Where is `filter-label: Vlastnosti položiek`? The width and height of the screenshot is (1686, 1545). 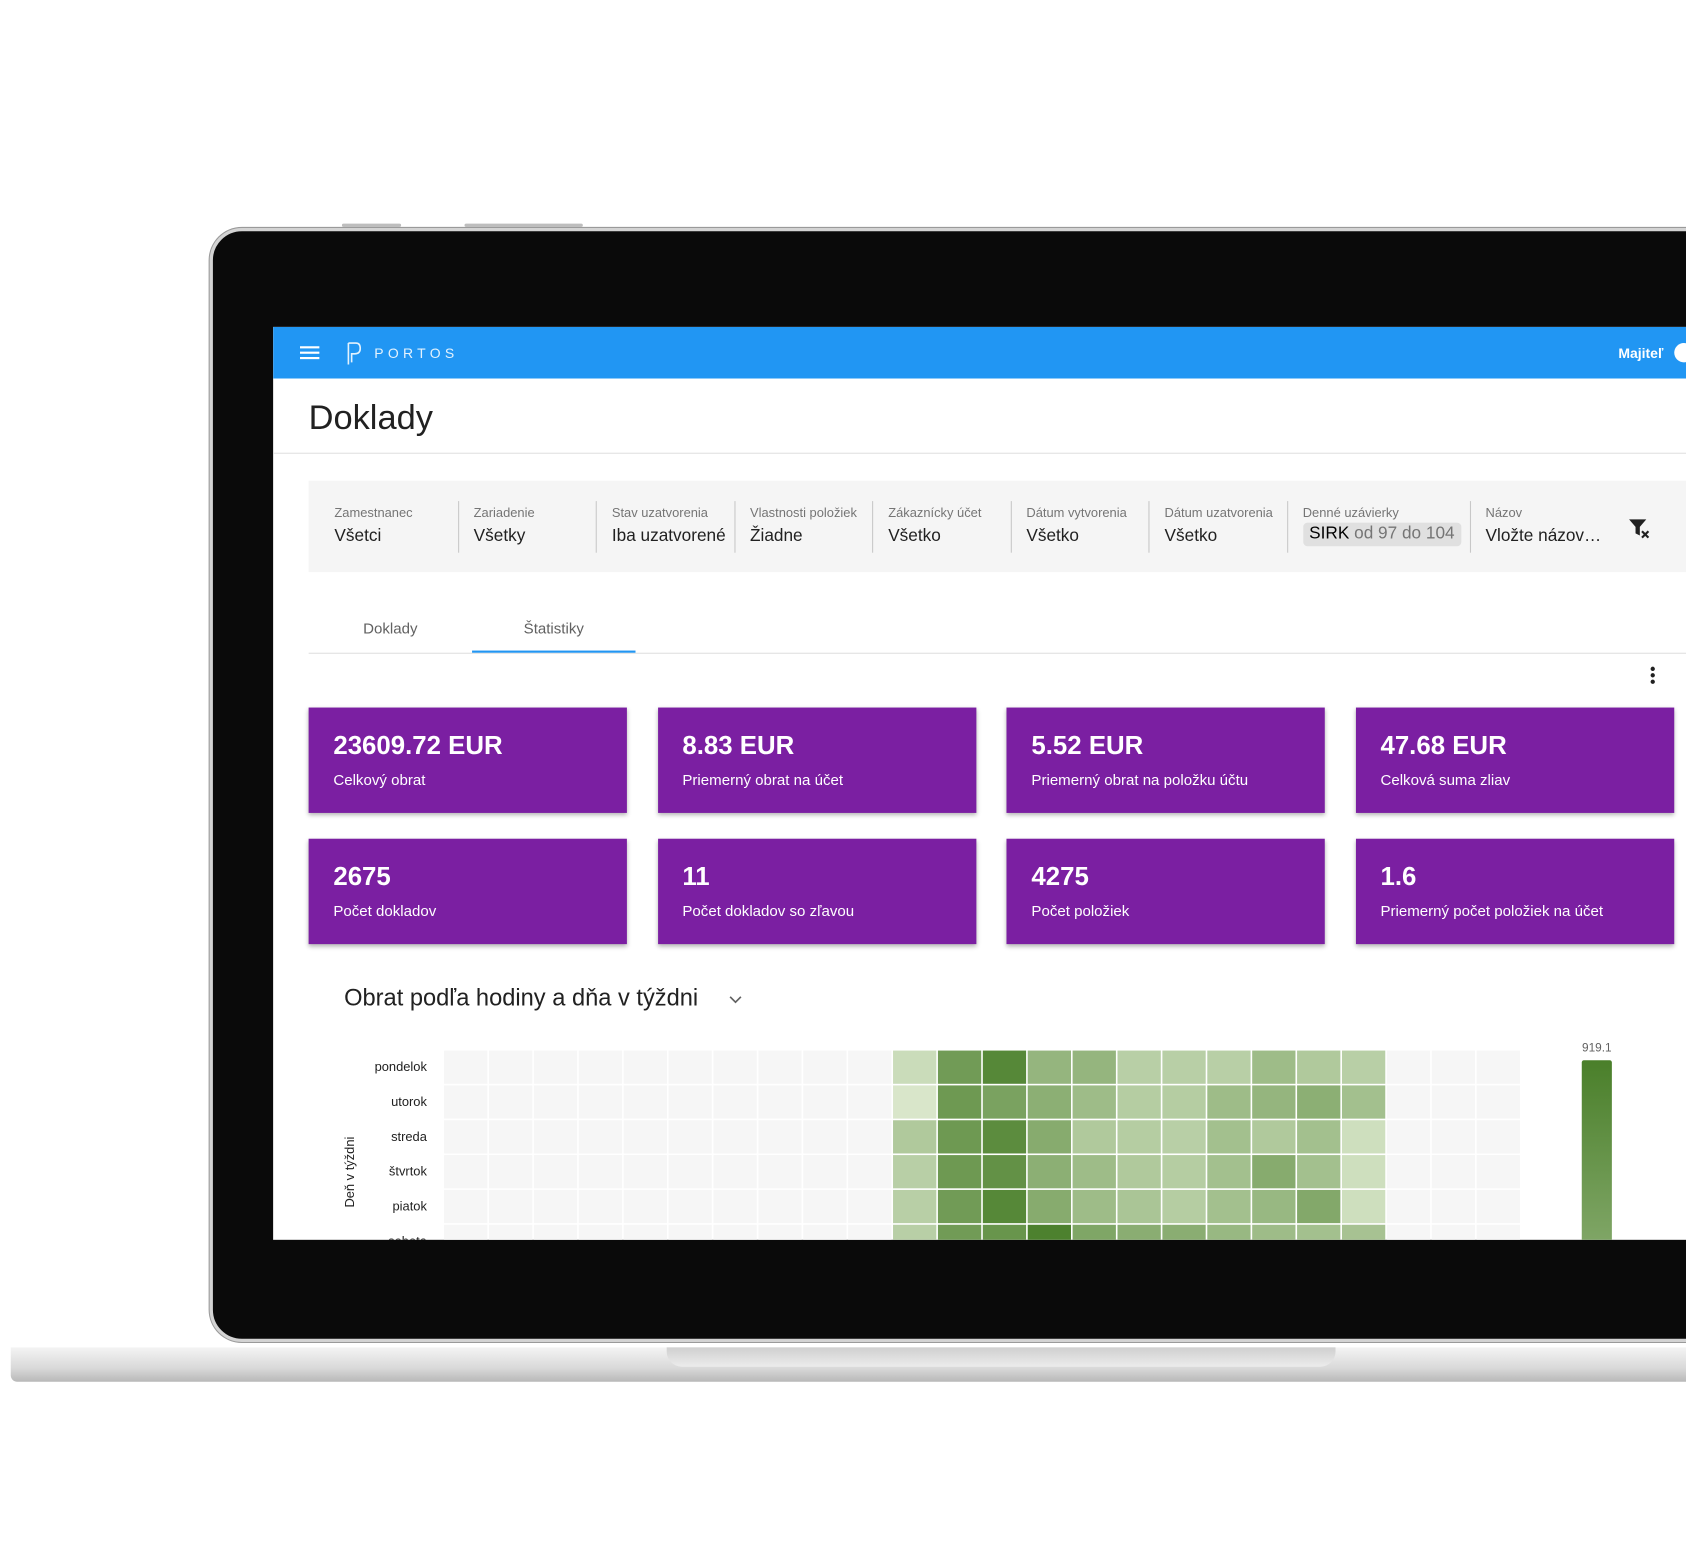 filter-label: Vlastnosti položiek is located at coordinates (803, 512).